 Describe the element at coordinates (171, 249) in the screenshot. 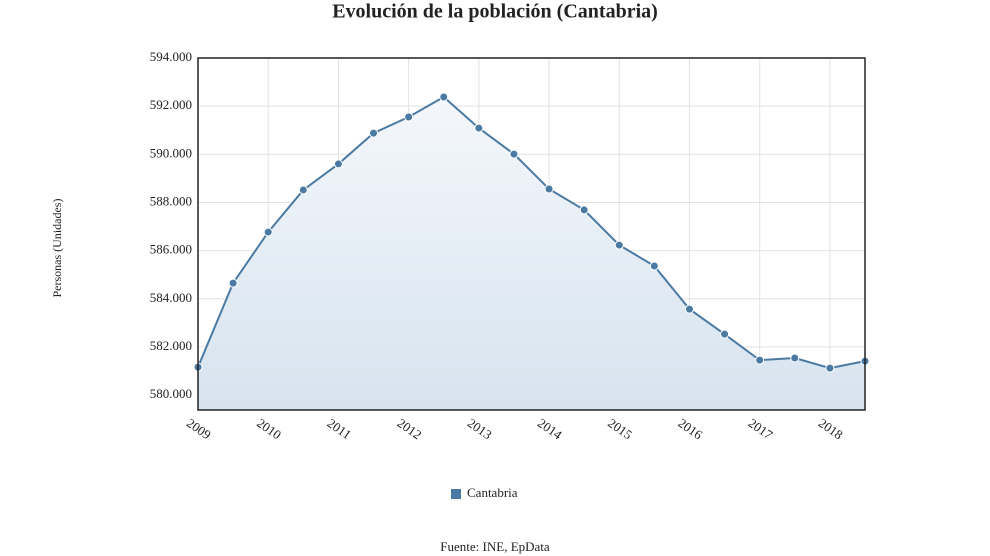

I see `y-tick-label: 586.000` at that location.